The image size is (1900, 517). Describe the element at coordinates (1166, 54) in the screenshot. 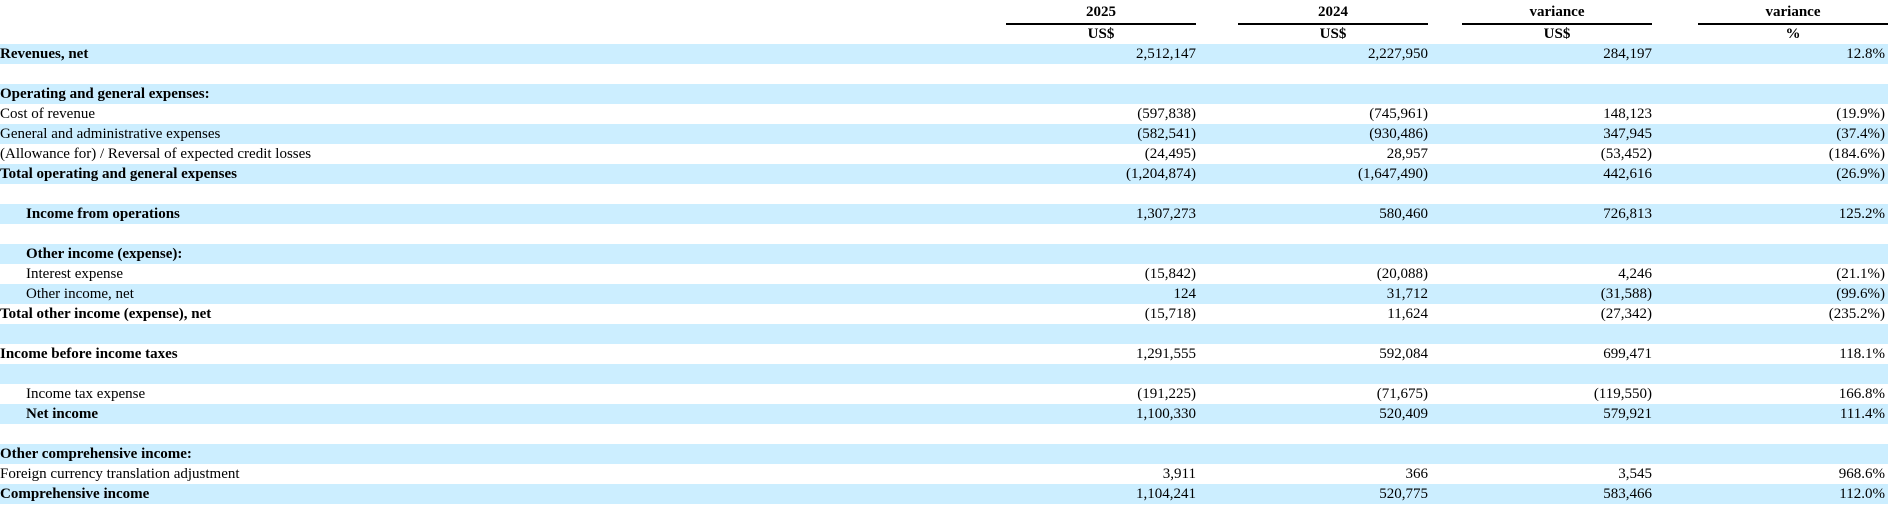

I see `value-2025: 2,512,147` at that location.